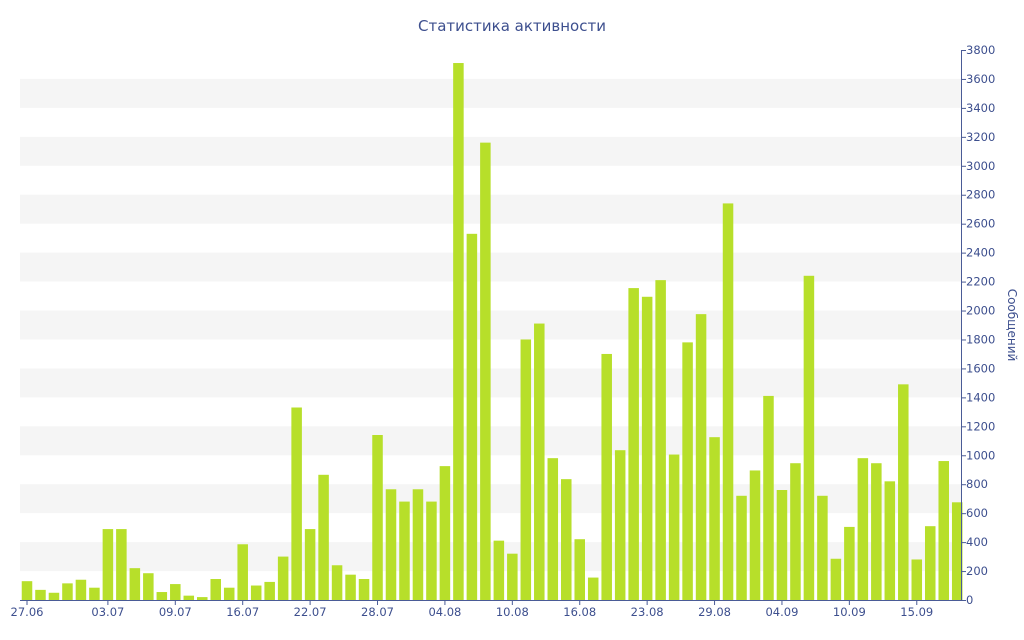 This screenshot has height=640, width=1024. I want to click on y-tick-label: 2000, so click(980, 311).